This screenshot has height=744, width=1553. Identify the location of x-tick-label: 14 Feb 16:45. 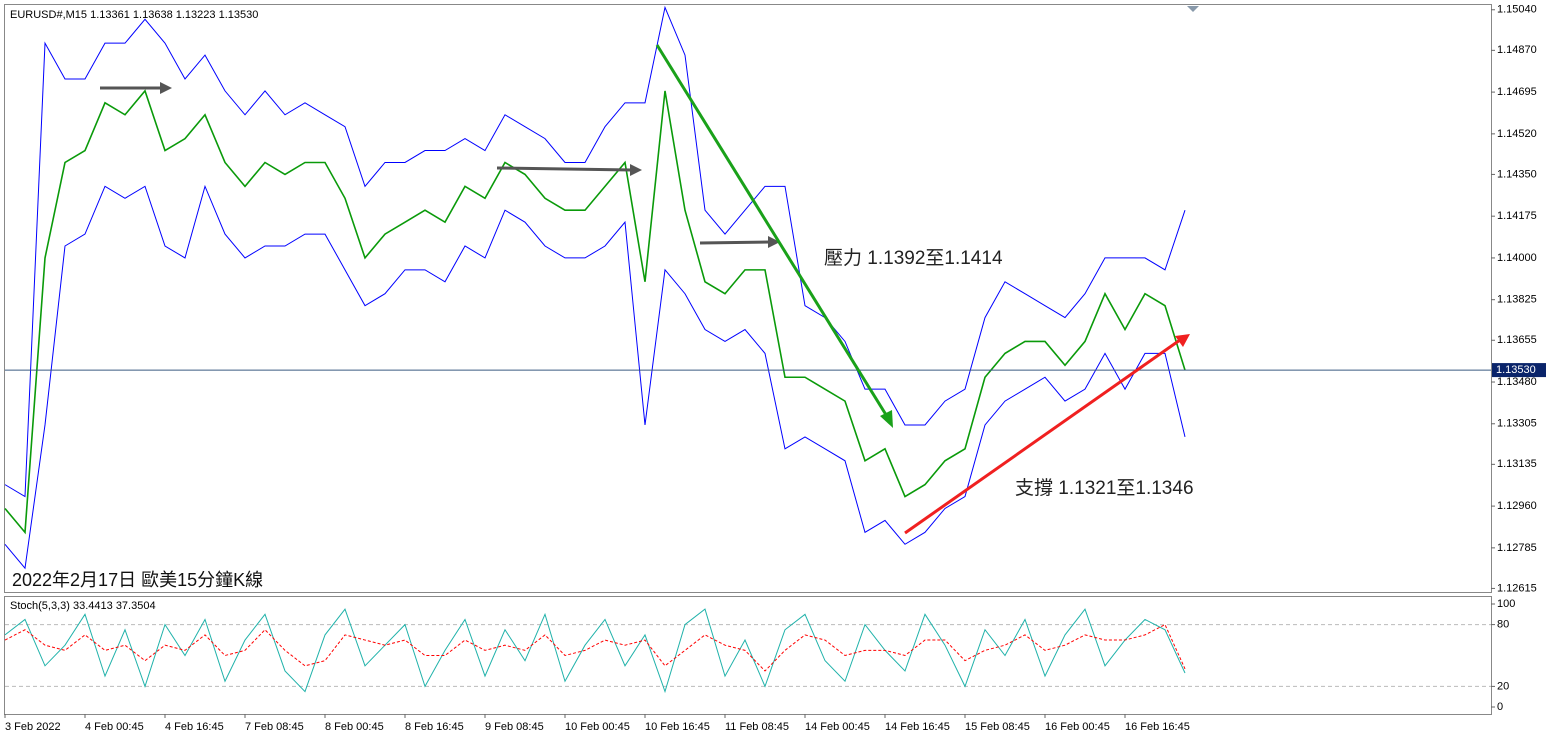
(917, 727).